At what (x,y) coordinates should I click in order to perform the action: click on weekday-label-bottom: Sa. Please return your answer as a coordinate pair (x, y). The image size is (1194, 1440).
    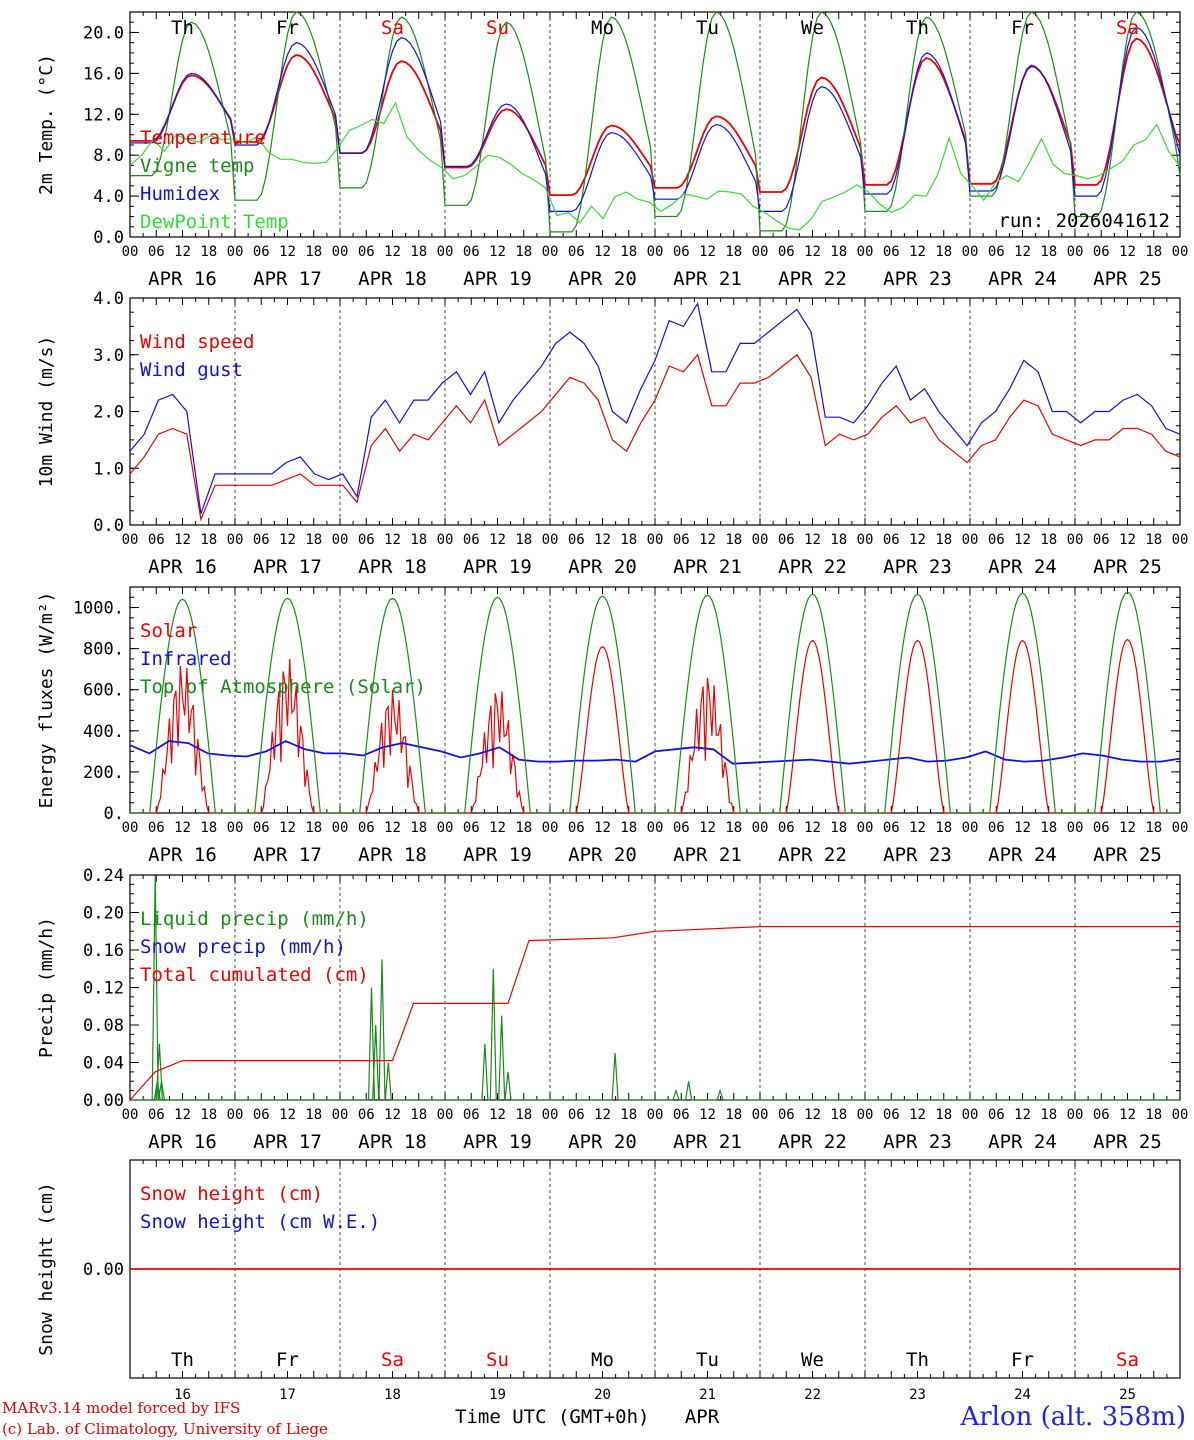
    Looking at the image, I should click on (392, 1360).